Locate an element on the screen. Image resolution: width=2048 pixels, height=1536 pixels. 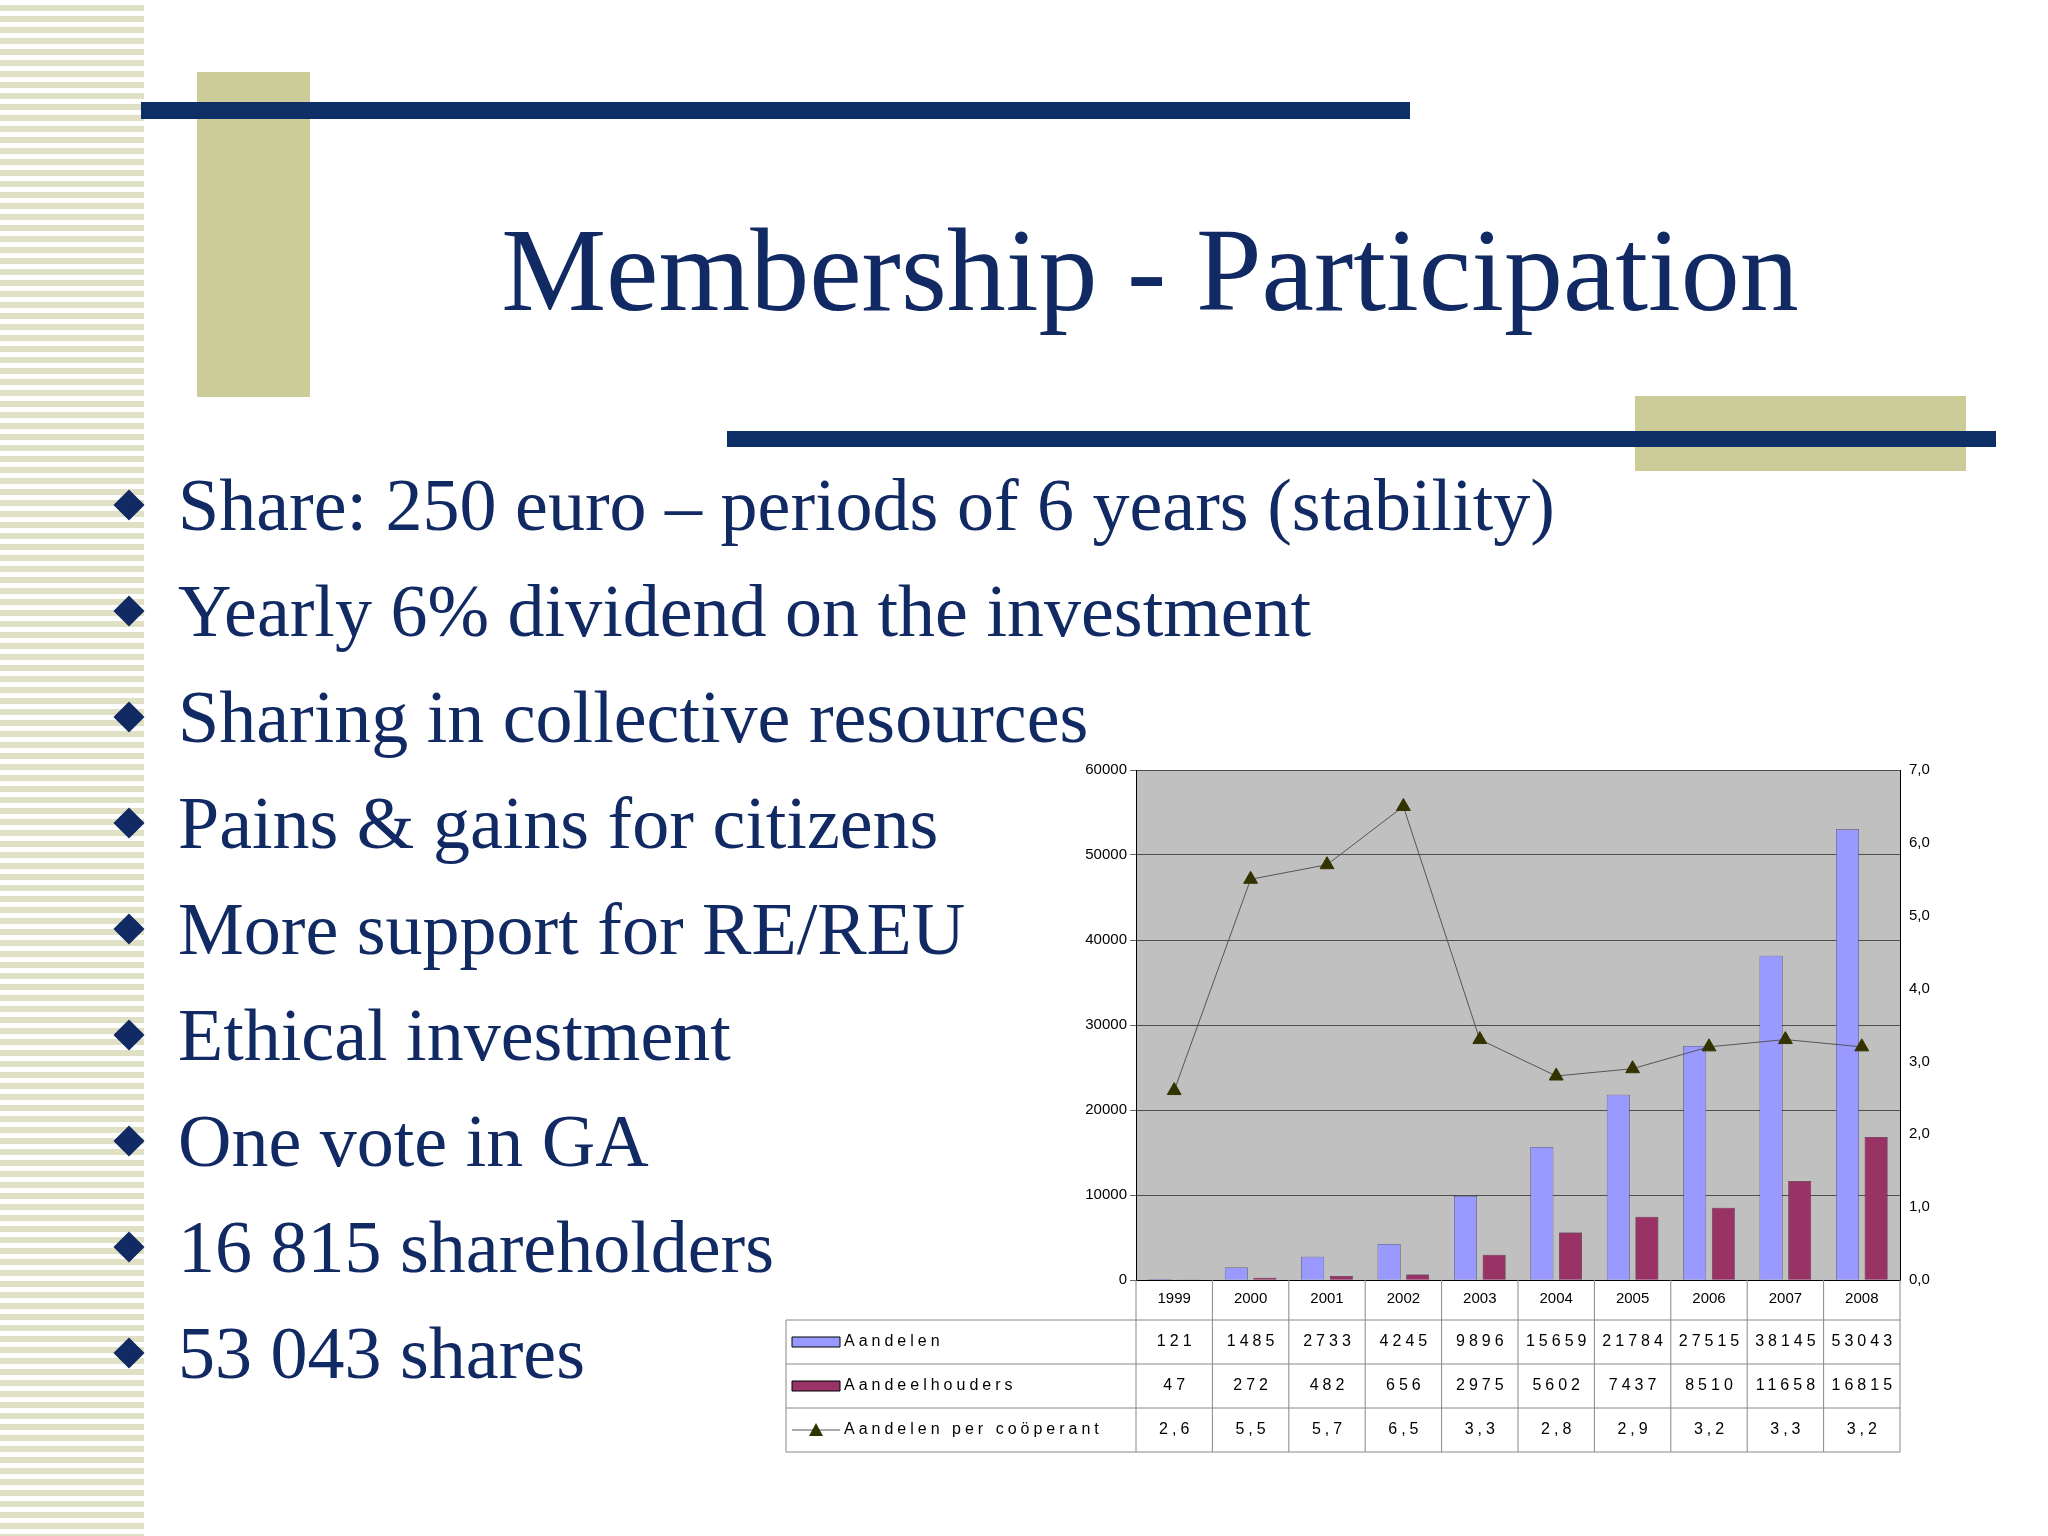
x-tick-label: 1999 is located at coordinates (1174, 1298).